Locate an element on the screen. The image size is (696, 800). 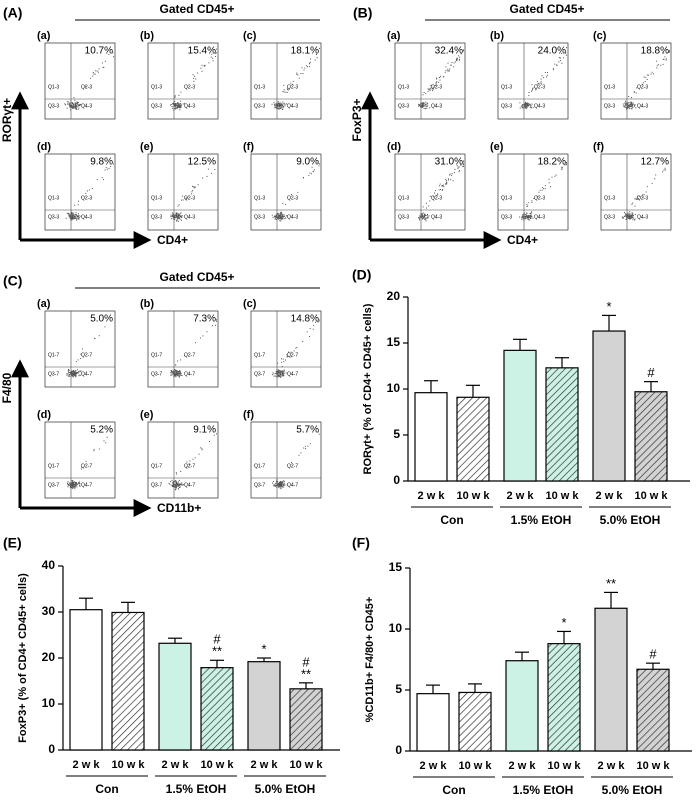
quadrant-label: Q4-3 is located at coordinates (539, 106).